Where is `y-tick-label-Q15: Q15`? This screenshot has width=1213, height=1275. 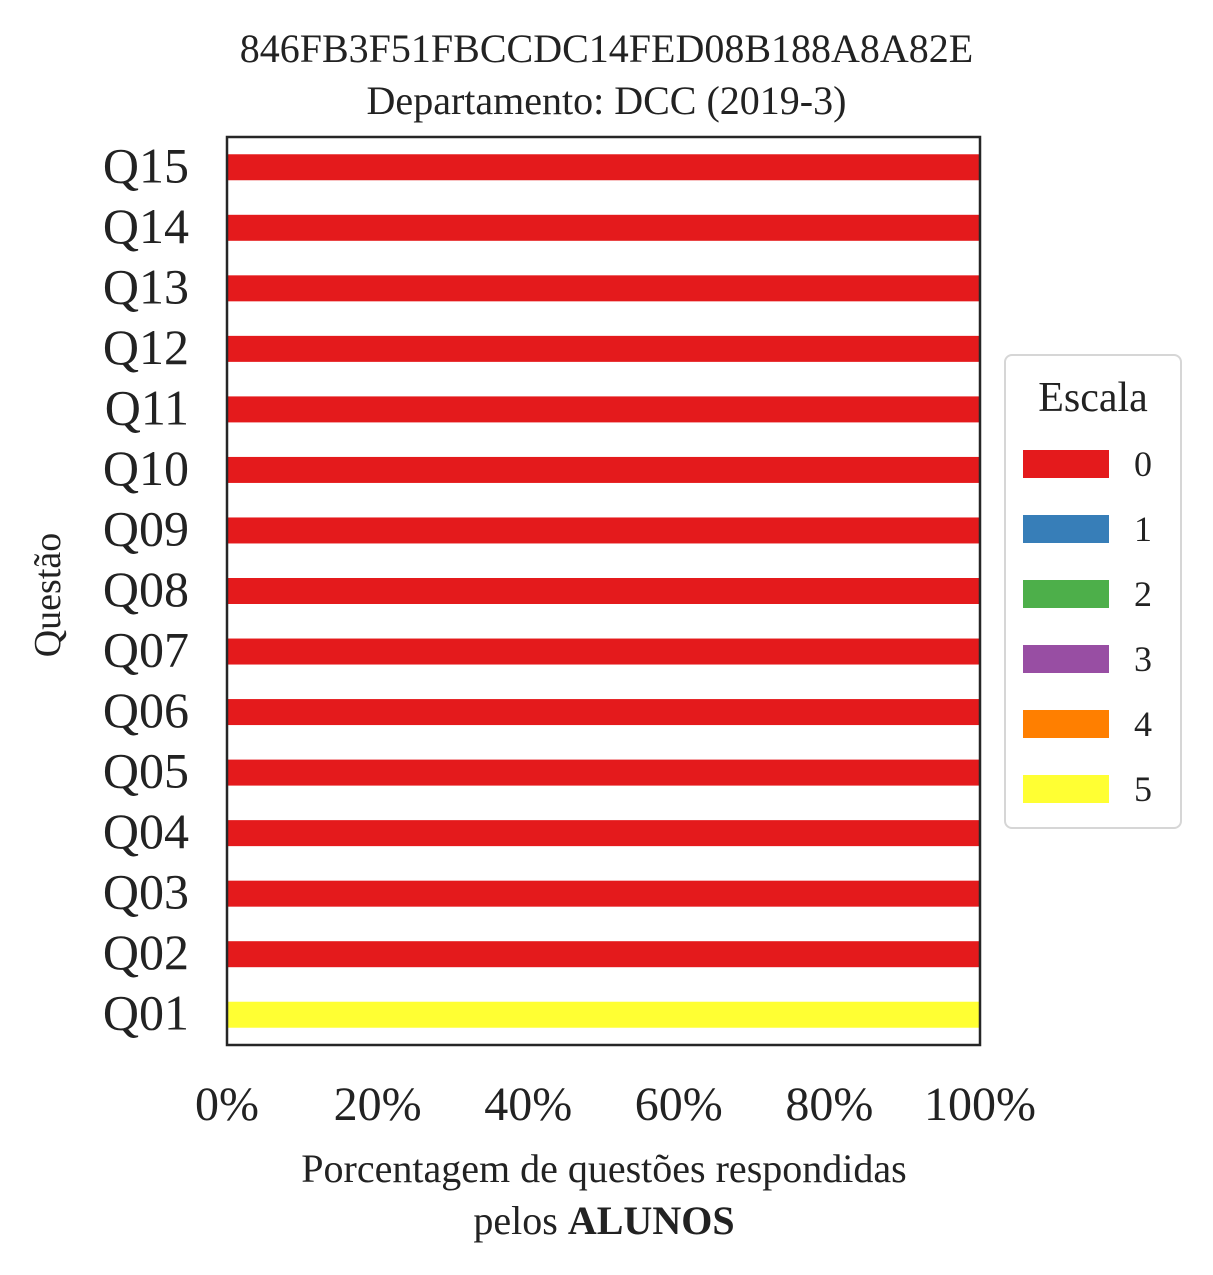 y-tick-label-Q15: Q15 is located at coordinates (146, 165).